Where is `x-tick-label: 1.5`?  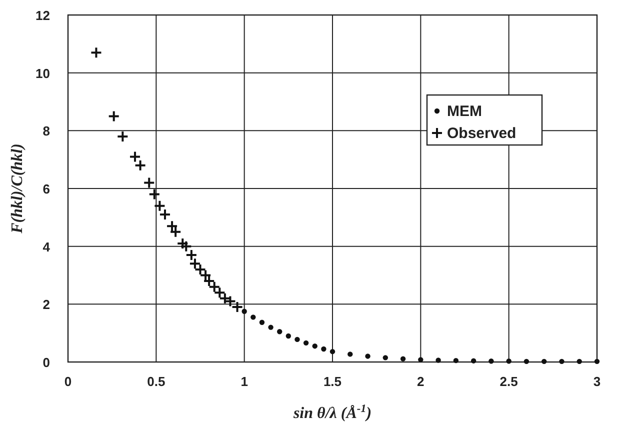
x-tick-label: 1.5 is located at coordinates (332, 381).